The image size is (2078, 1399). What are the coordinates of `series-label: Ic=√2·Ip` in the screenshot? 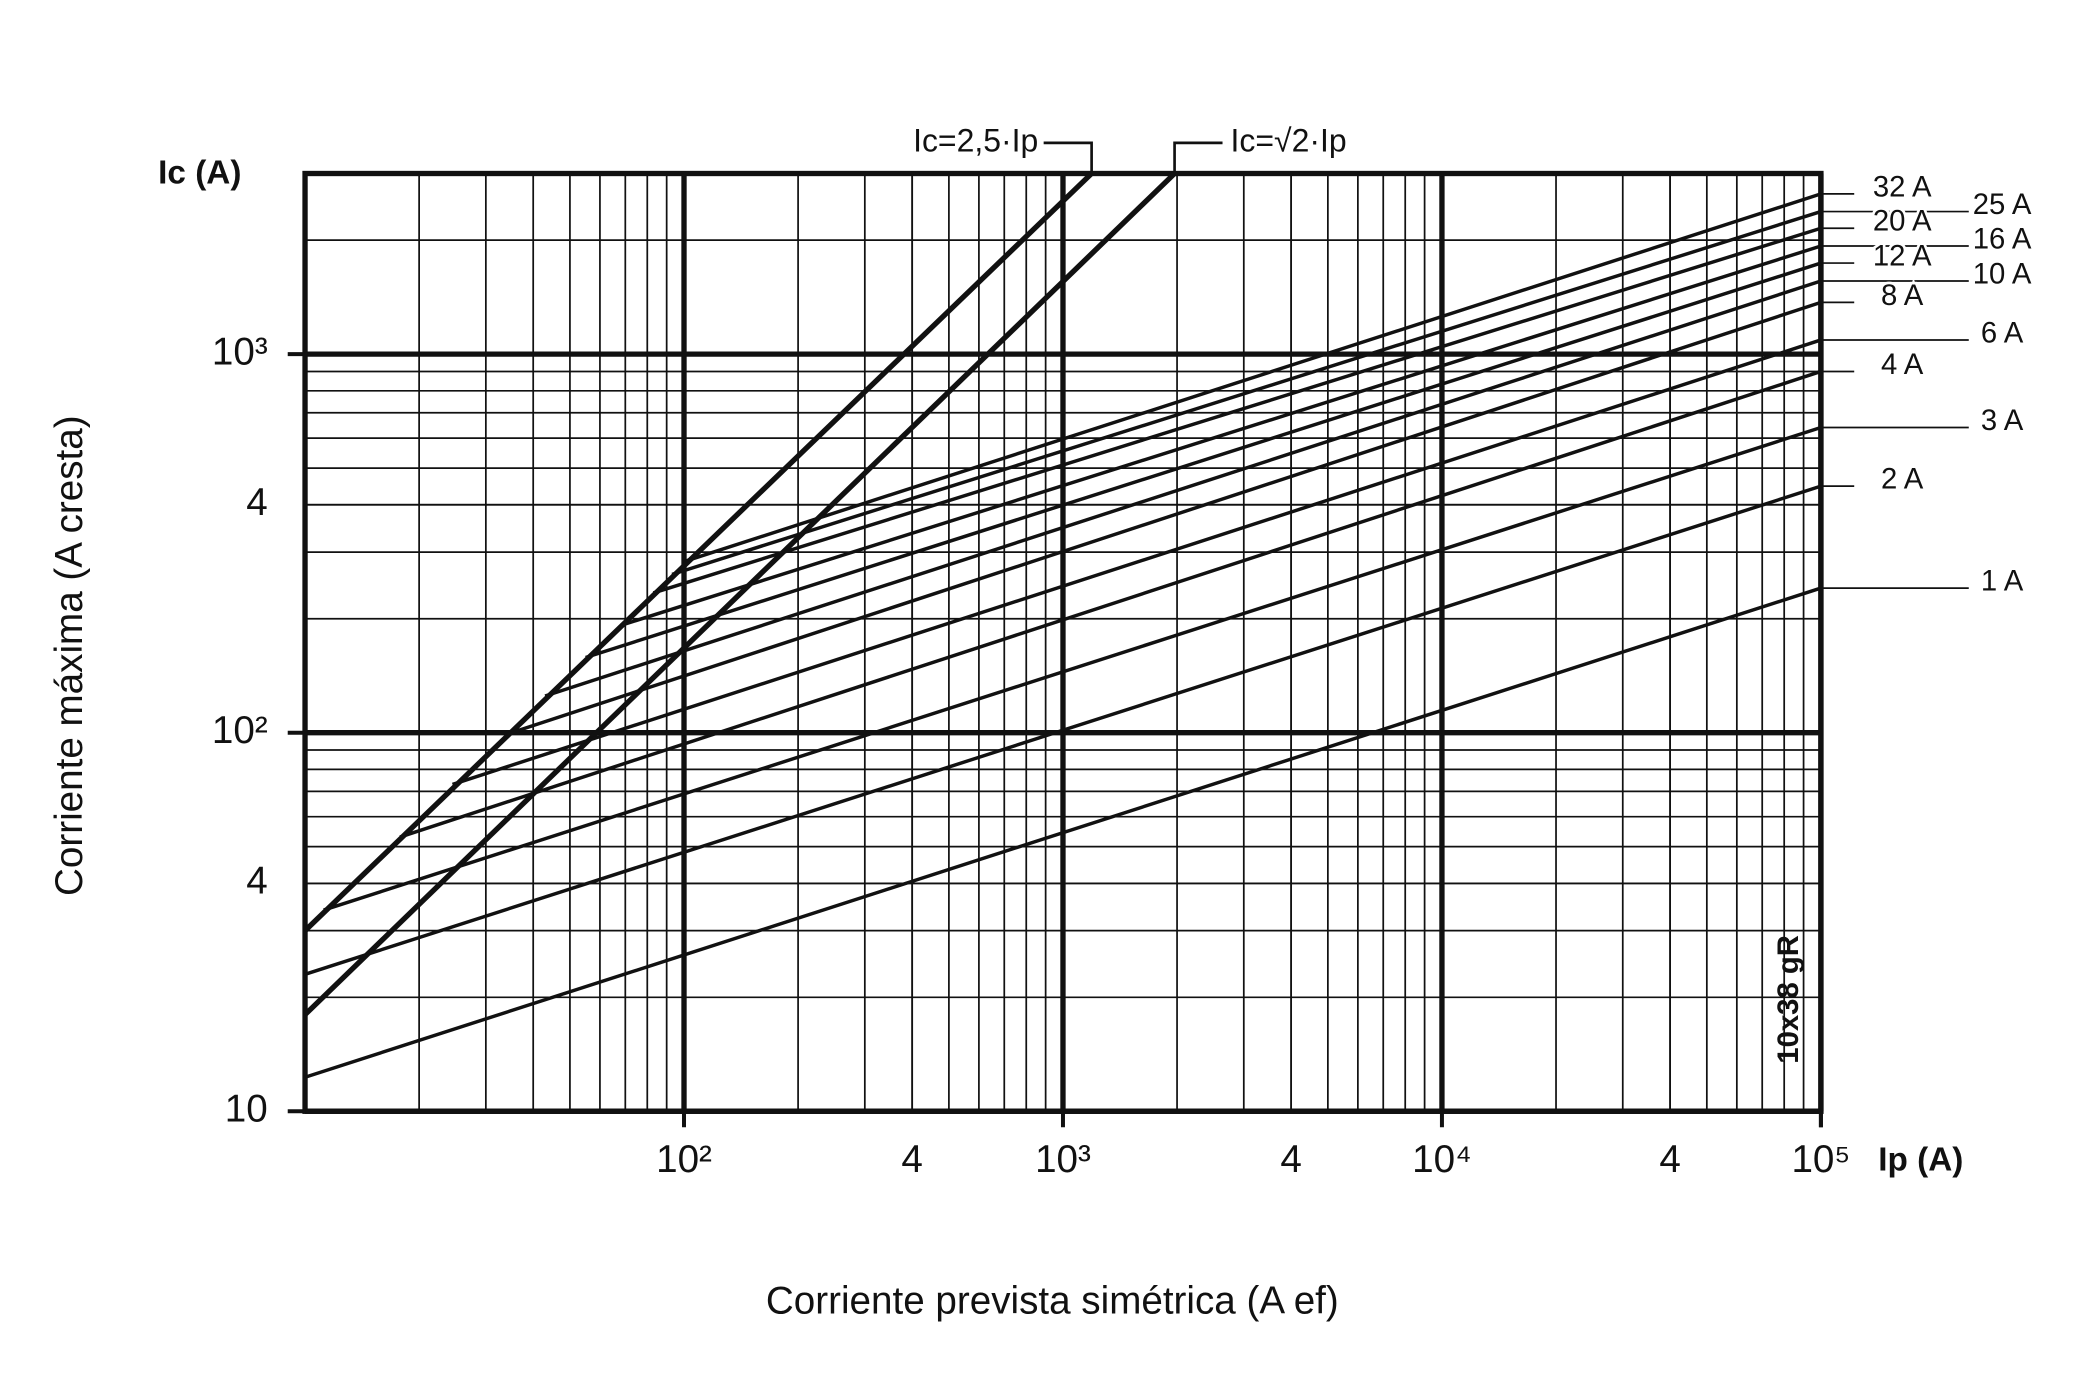 It's located at (1289, 140).